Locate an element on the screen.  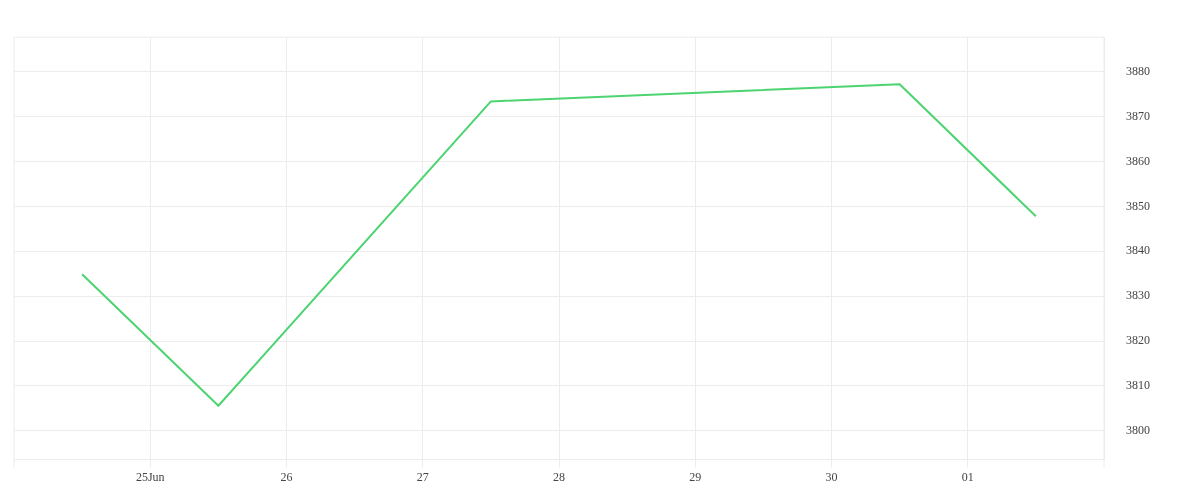
y-tick-label: 3880 is located at coordinates (1138, 70).